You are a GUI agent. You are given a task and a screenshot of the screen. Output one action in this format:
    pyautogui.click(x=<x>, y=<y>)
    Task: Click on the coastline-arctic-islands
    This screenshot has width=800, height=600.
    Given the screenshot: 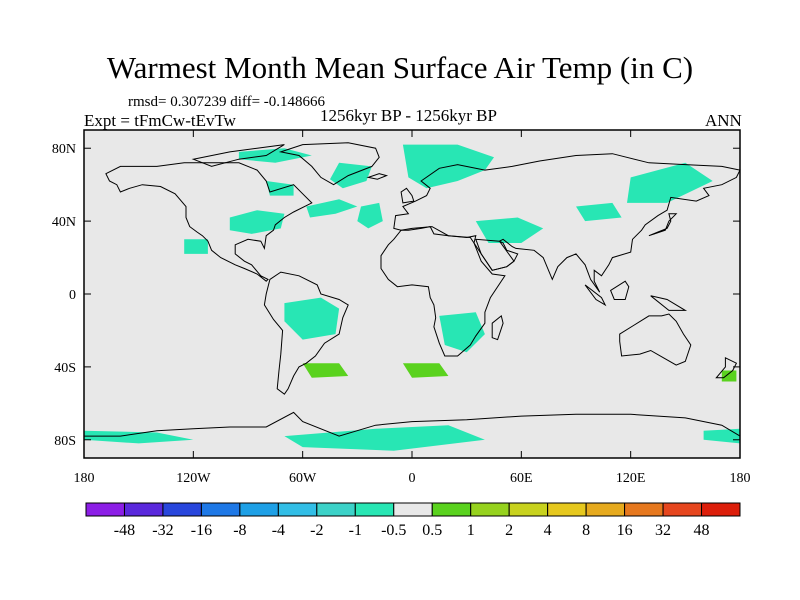 What is the action you would take?
    pyautogui.click(x=238, y=155)
    